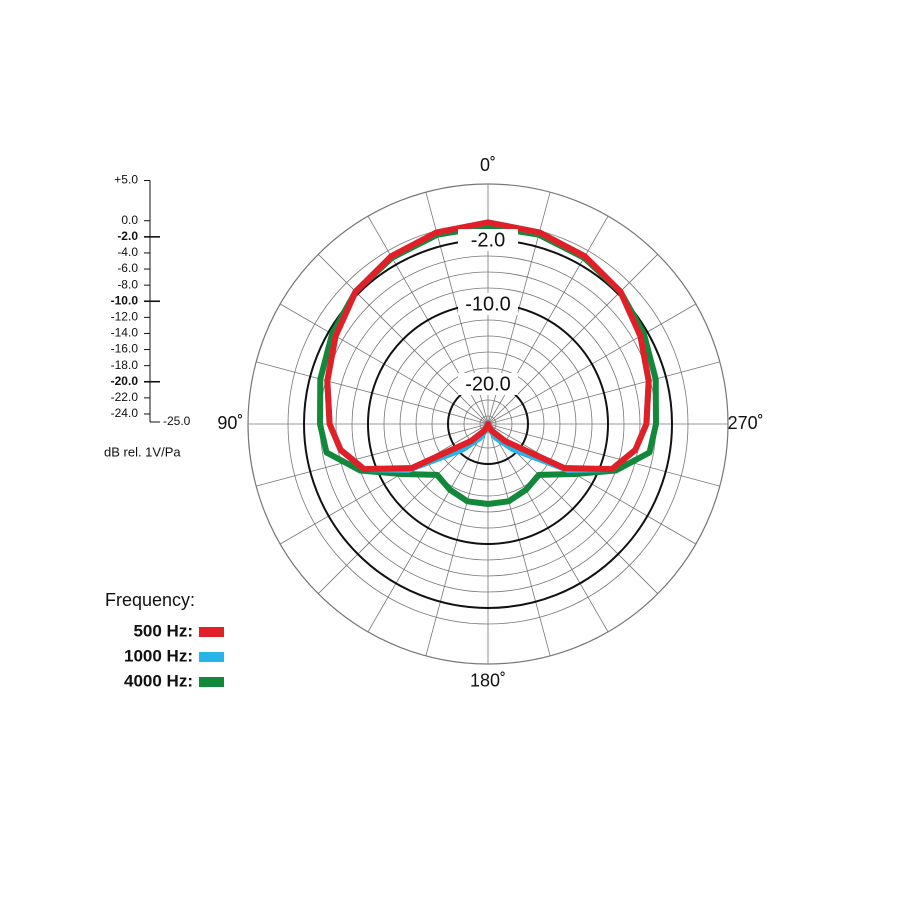  What do you see at coordinates (142, 451) in the screenshot?
I see `r-axis-label: dB rel. 1V/Pa` at bounding box center [142, 451].